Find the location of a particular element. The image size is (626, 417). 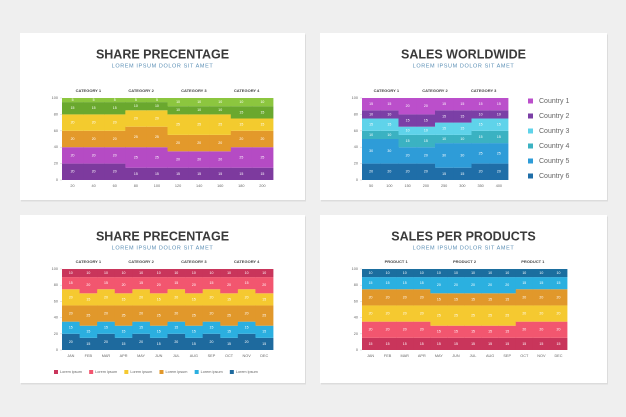

y-tick-label: 0 is located at coordinates (357, 180).